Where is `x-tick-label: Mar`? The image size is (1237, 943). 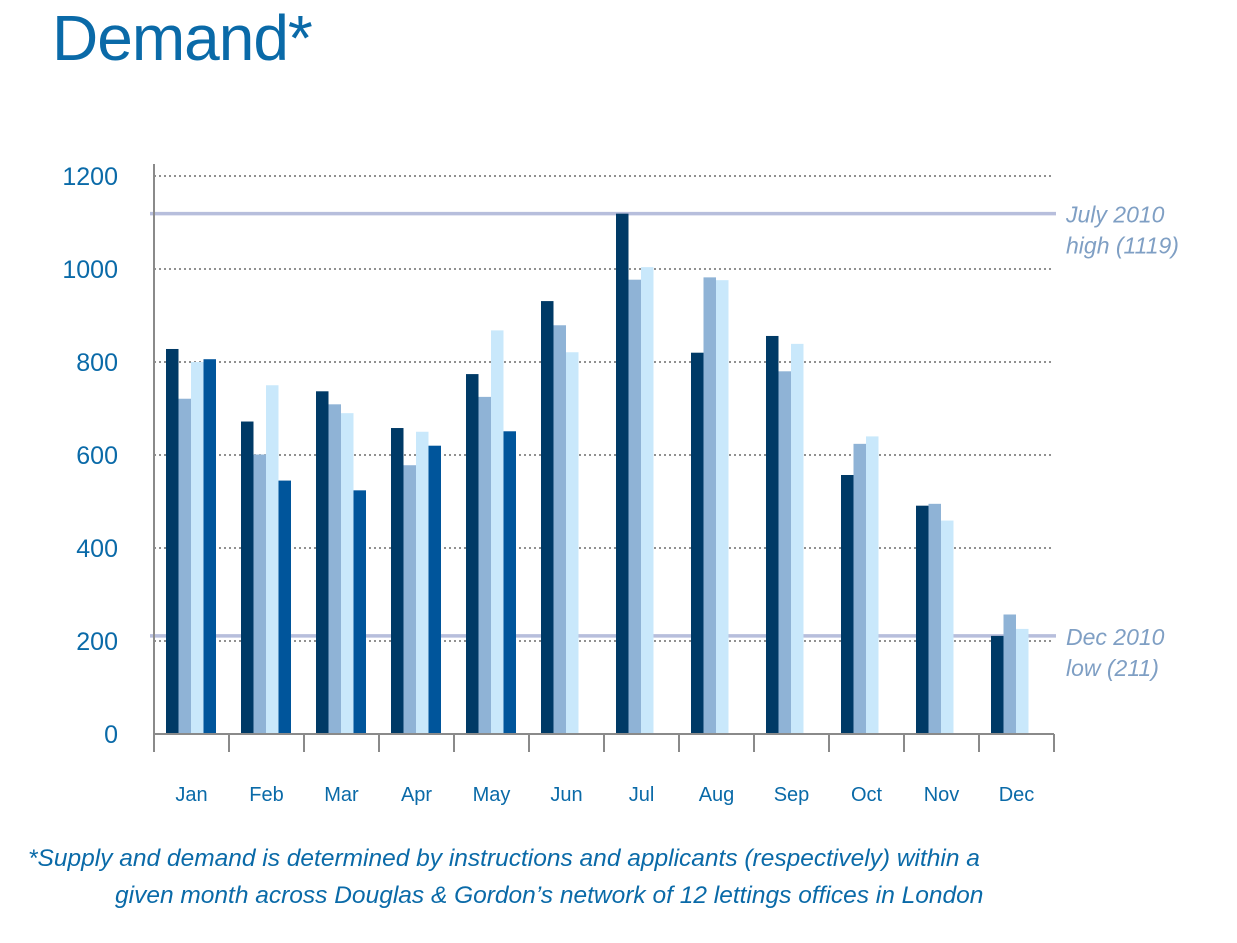
x-tick-label: Mar is located at coordinates (341, 795).